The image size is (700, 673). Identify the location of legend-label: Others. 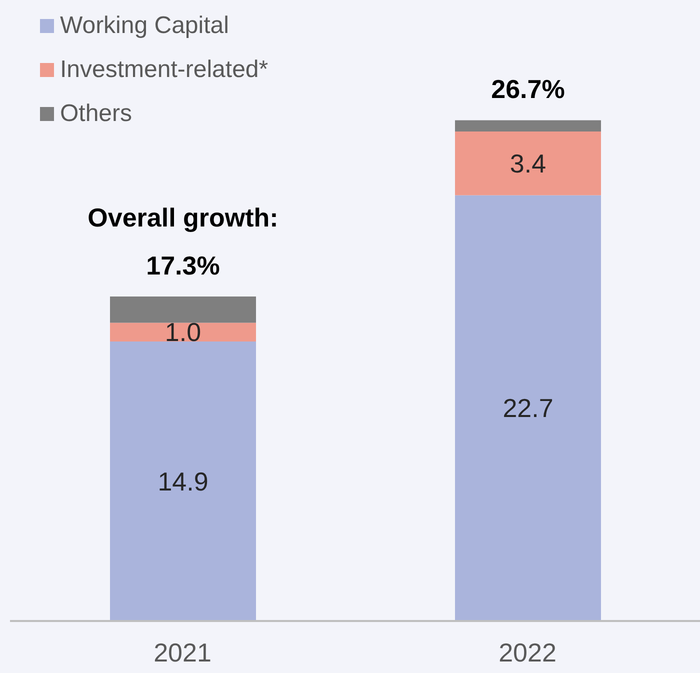
(96, 114).